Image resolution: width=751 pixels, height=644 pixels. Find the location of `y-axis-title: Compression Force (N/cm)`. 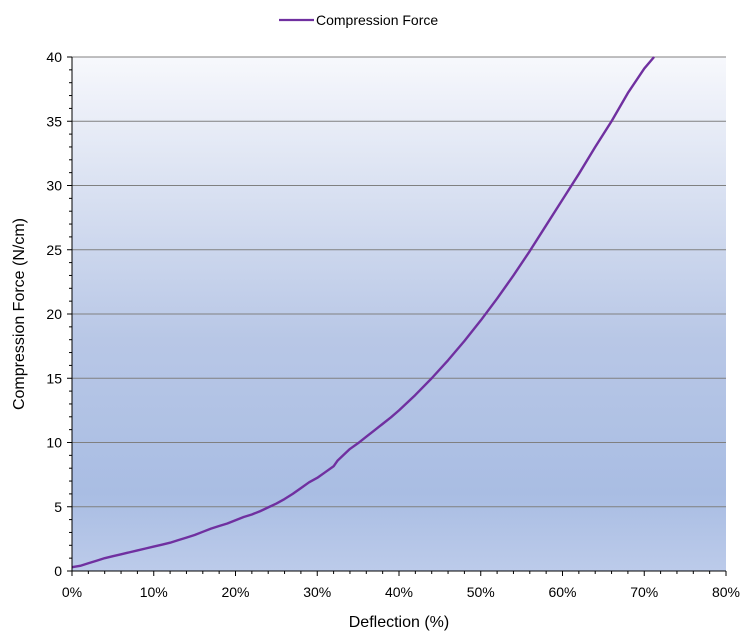

y-axis-title: Compression Force (N/cm) is located at coordinates (19, 314).